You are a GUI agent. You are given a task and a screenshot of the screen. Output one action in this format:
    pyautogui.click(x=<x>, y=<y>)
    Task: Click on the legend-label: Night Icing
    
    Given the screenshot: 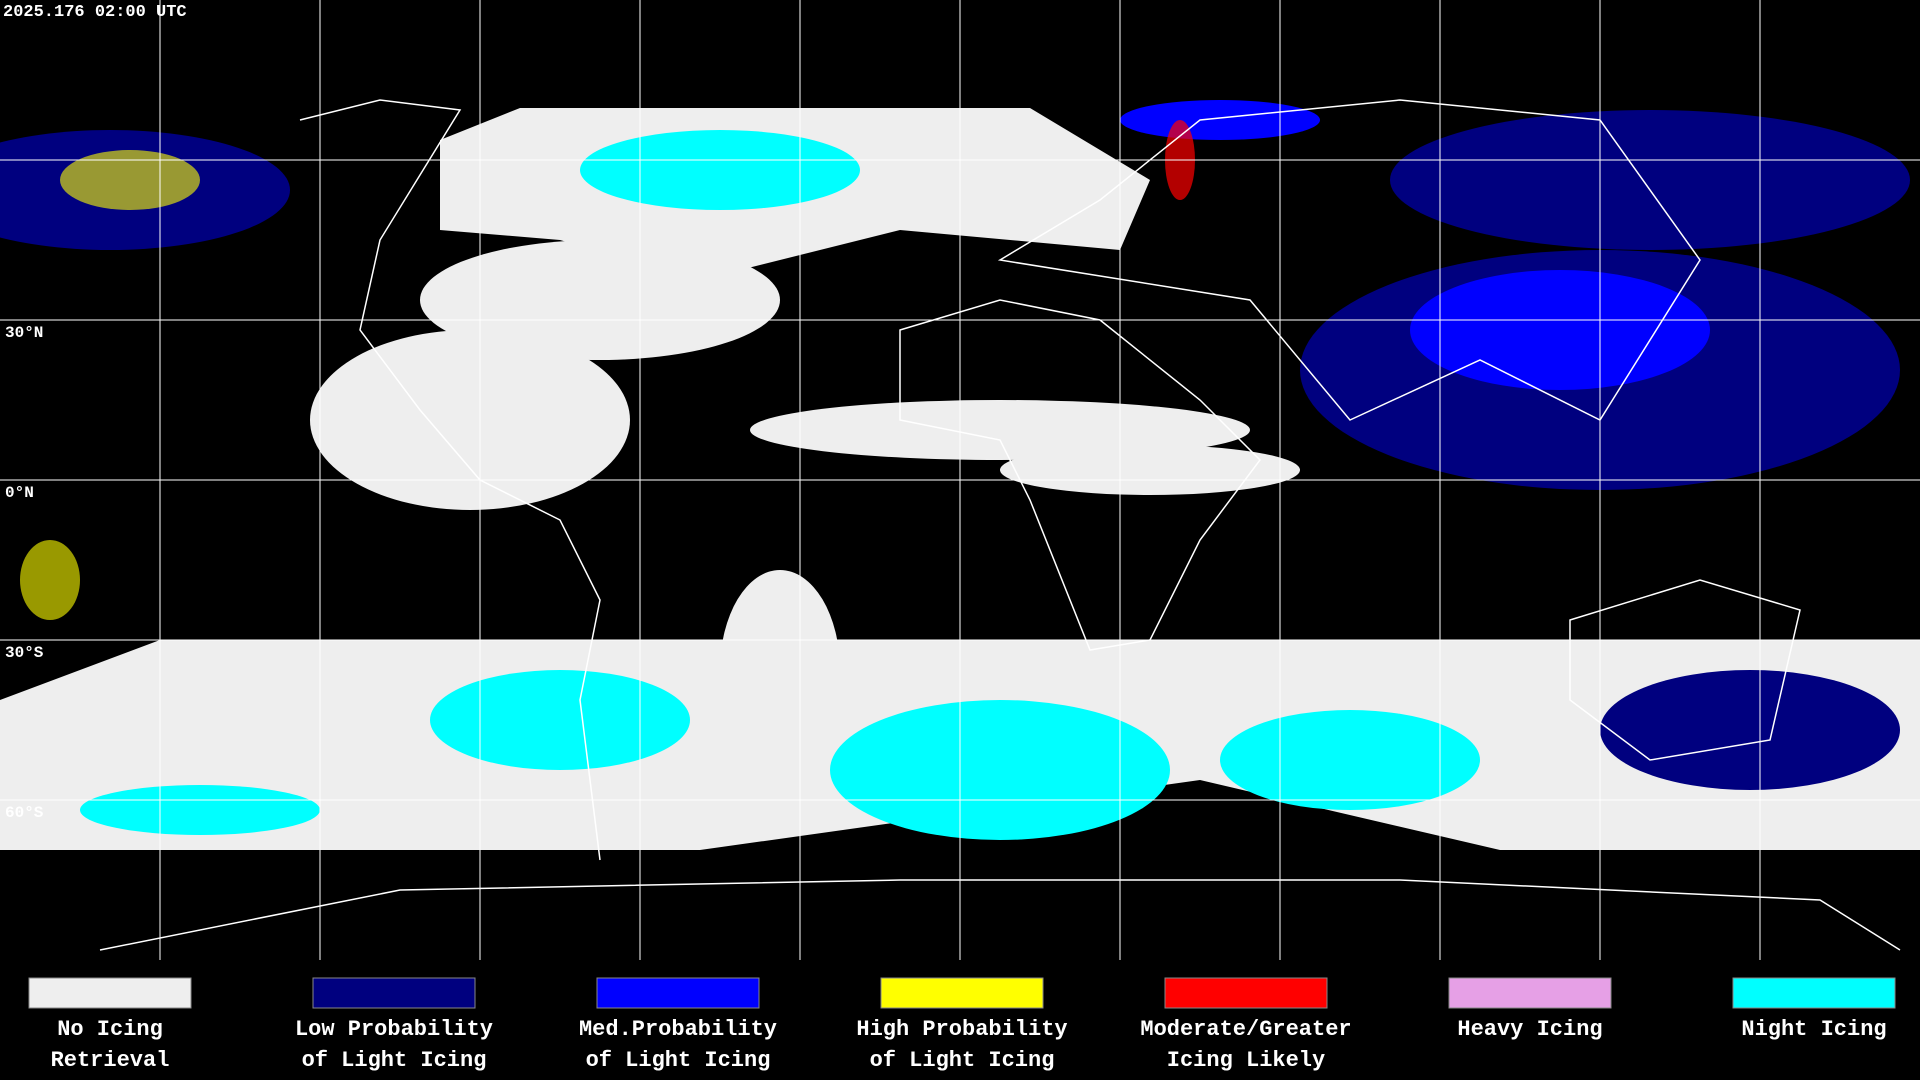 What is the action you would take?
    pyautogui.click(x=1813, y=1029)
    